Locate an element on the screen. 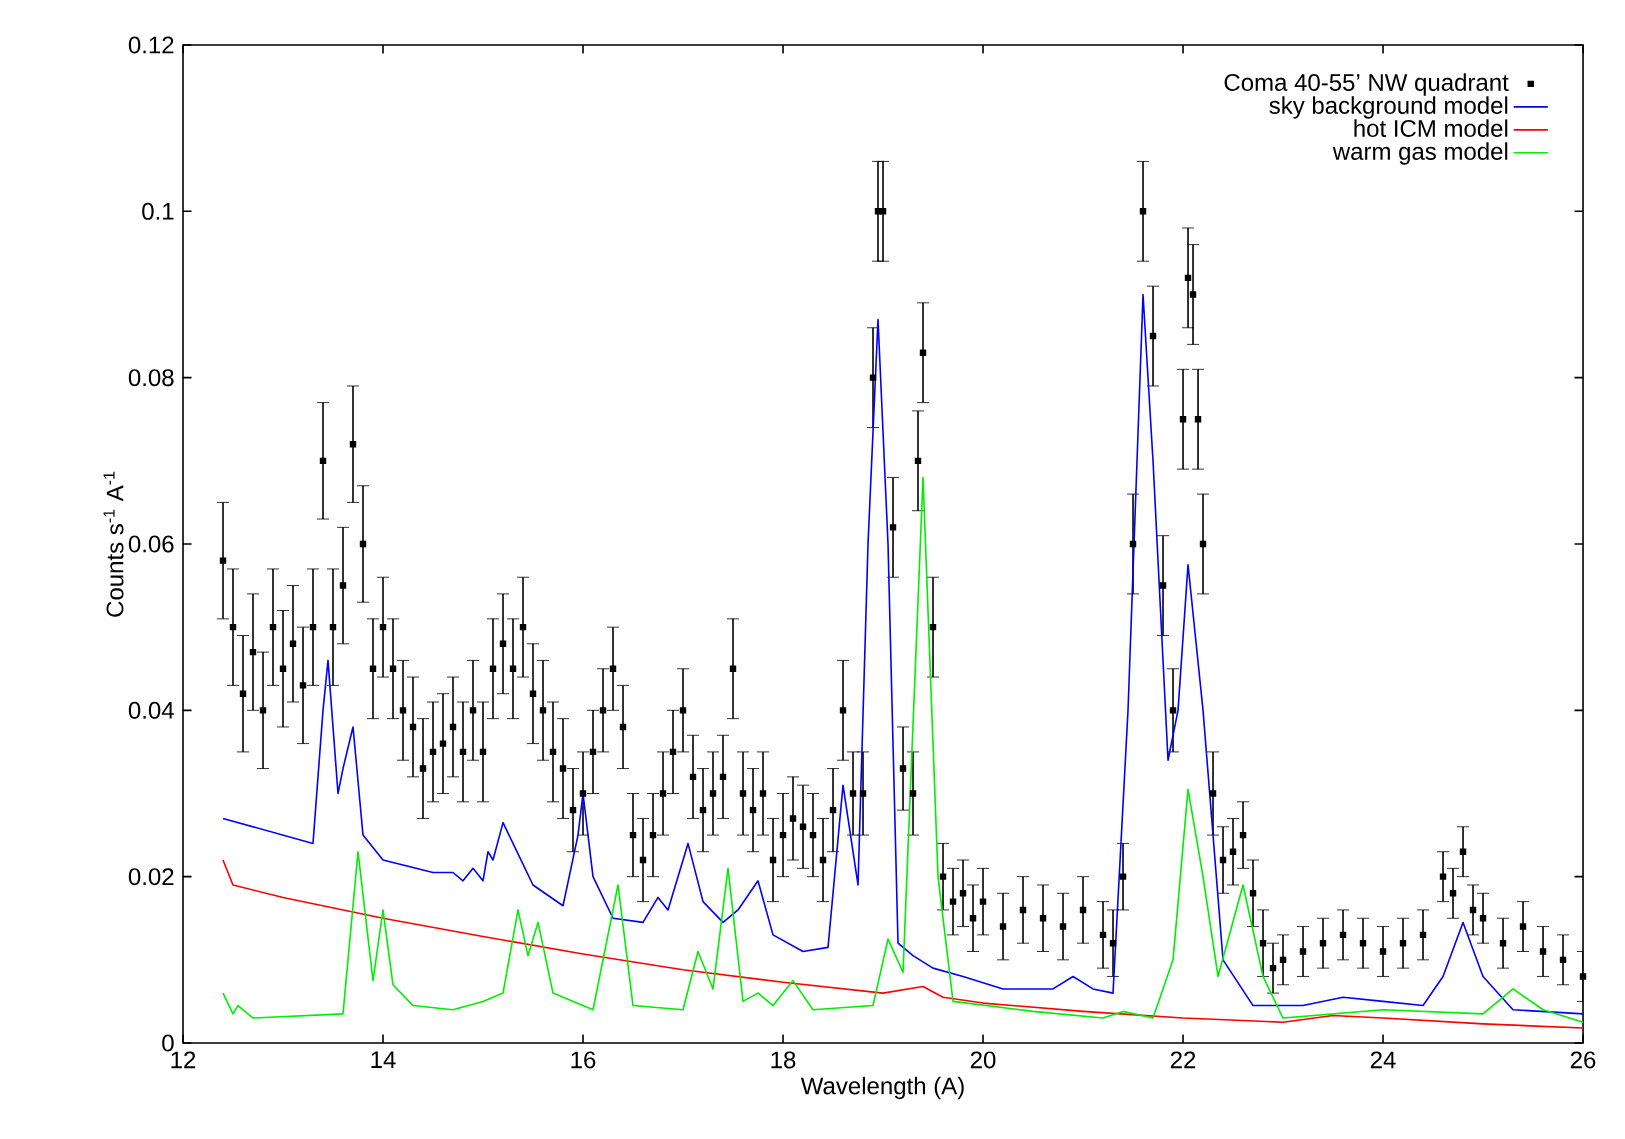 This screenshot has height=1139, width=1625. y-axis-title: Counts s$^{-1}$ A$^{-1}$ is located at coordinates (113, 544).